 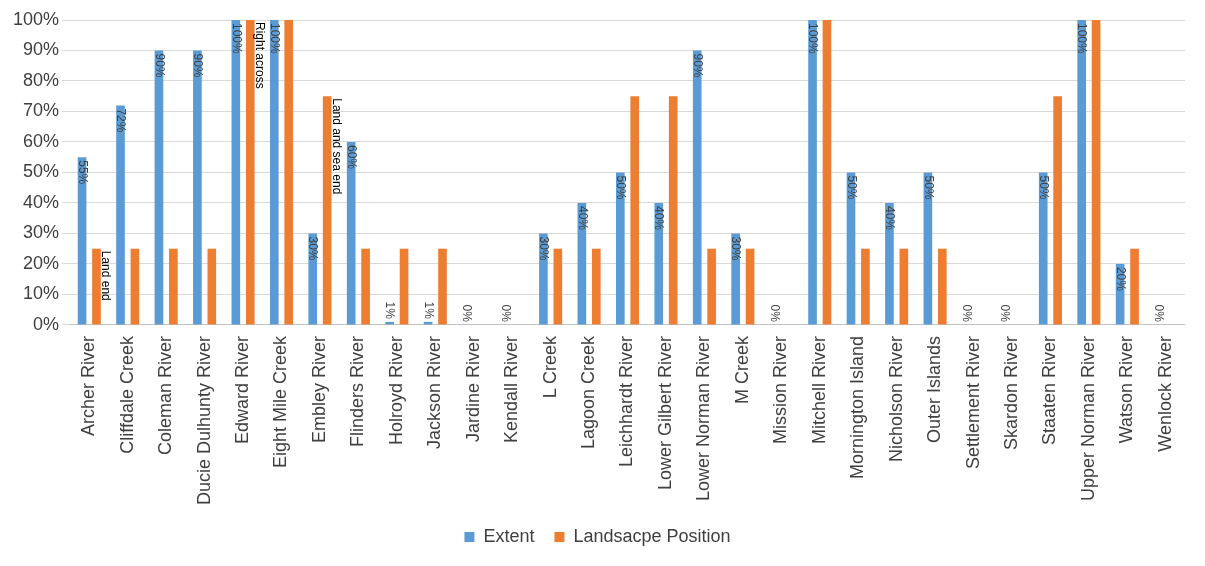 I want to click on x-tick-label: Jackson River, so click(x=434, y=392).